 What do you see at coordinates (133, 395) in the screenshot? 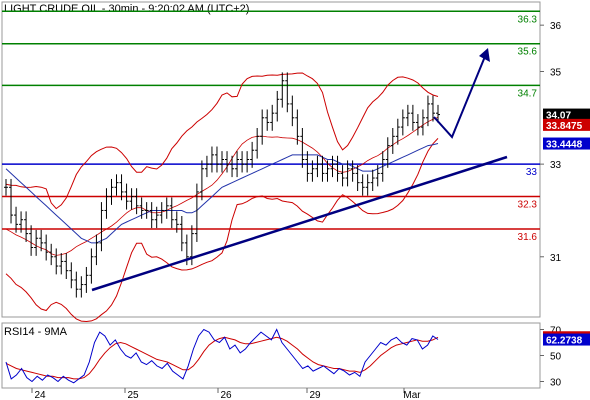
I see `time-tick-label-1: 25` at bounding box center [133, 395].